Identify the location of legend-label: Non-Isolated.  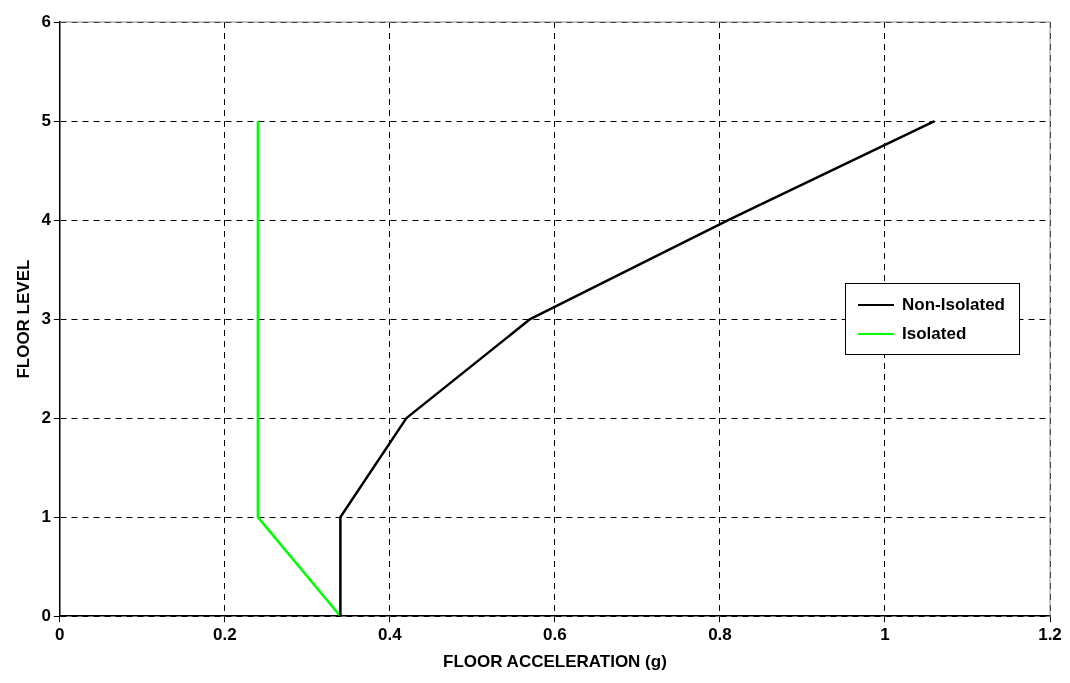
(953, 304).